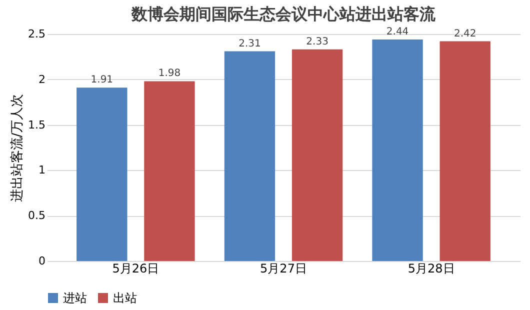 Image resolution: width=530 pixels, height=310 pixels. I want to click on y-tick-label: 0, so click(42, 261).